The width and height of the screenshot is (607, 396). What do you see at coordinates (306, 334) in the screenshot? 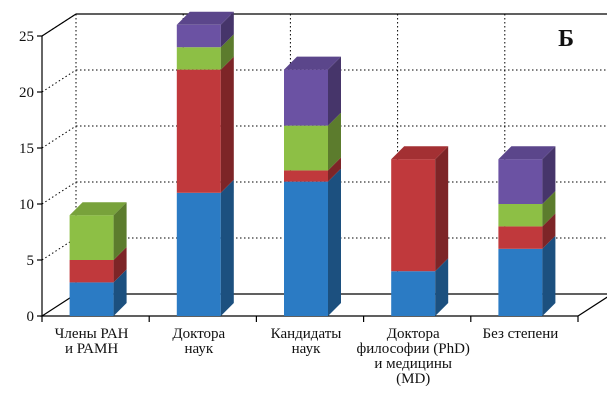
I see `category-label-line: Кандидаты` at bounding box center [306, 334].